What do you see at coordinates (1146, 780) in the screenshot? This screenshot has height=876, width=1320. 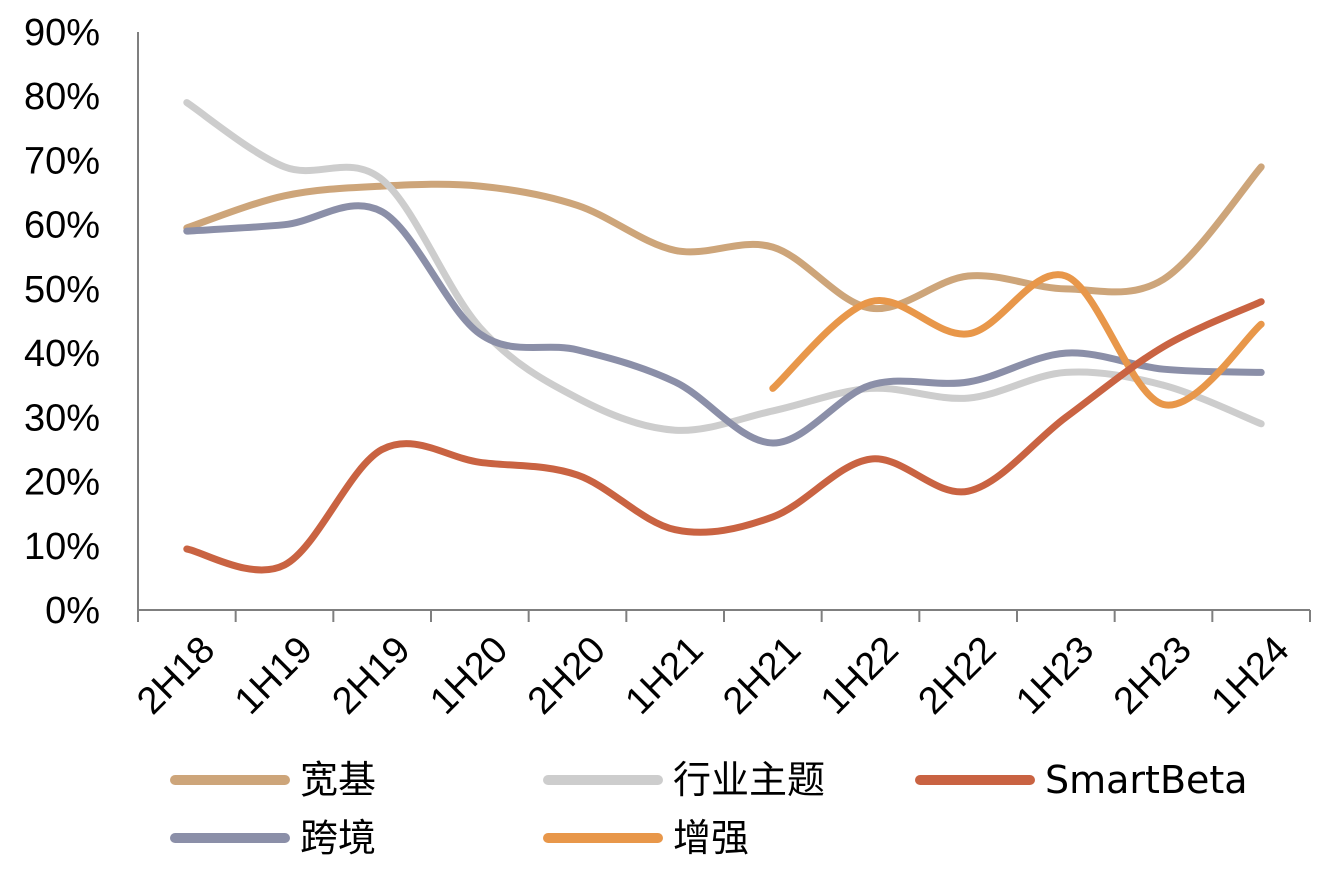 I see `legend-label: SmartBeta` at bounding box center [1146, 780].